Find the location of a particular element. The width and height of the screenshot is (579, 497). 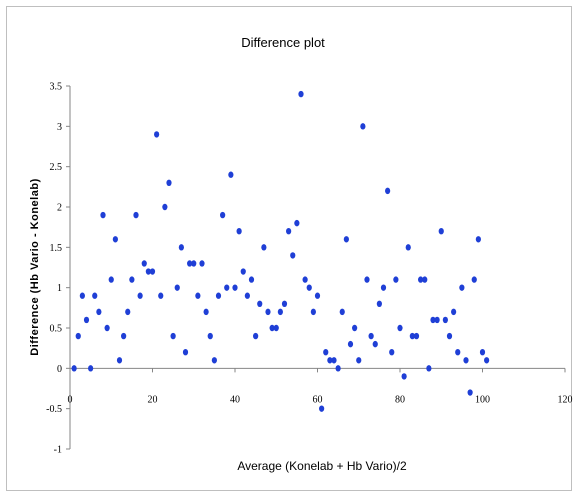

x-ticks: 0 20 40 60 80 100 120 is located at coordinates (320, 386).